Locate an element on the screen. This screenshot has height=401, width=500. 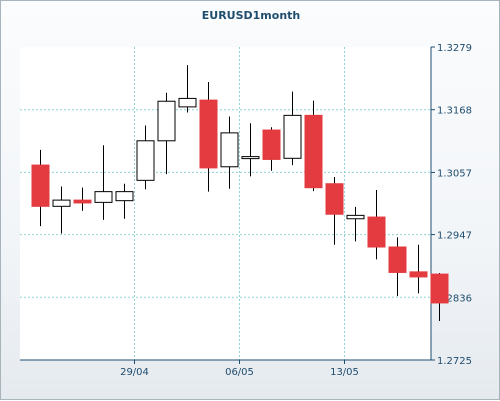
chart-title: EURUSD1month is located at coordinates (251, 15).